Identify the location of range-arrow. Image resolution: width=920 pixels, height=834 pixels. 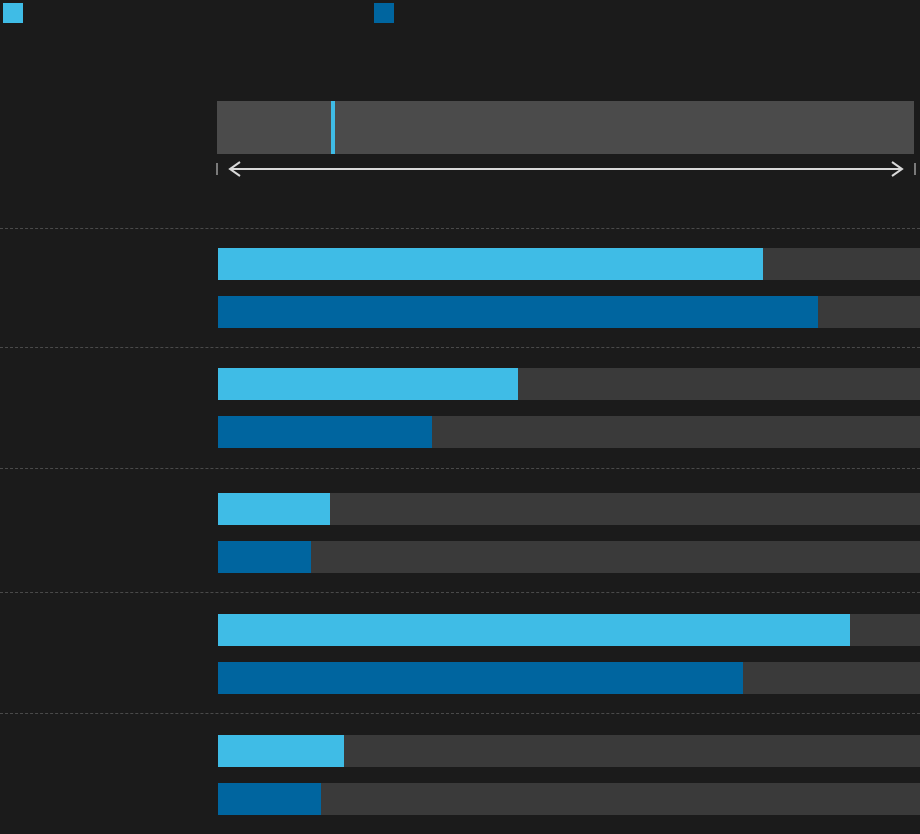
(566, 169).